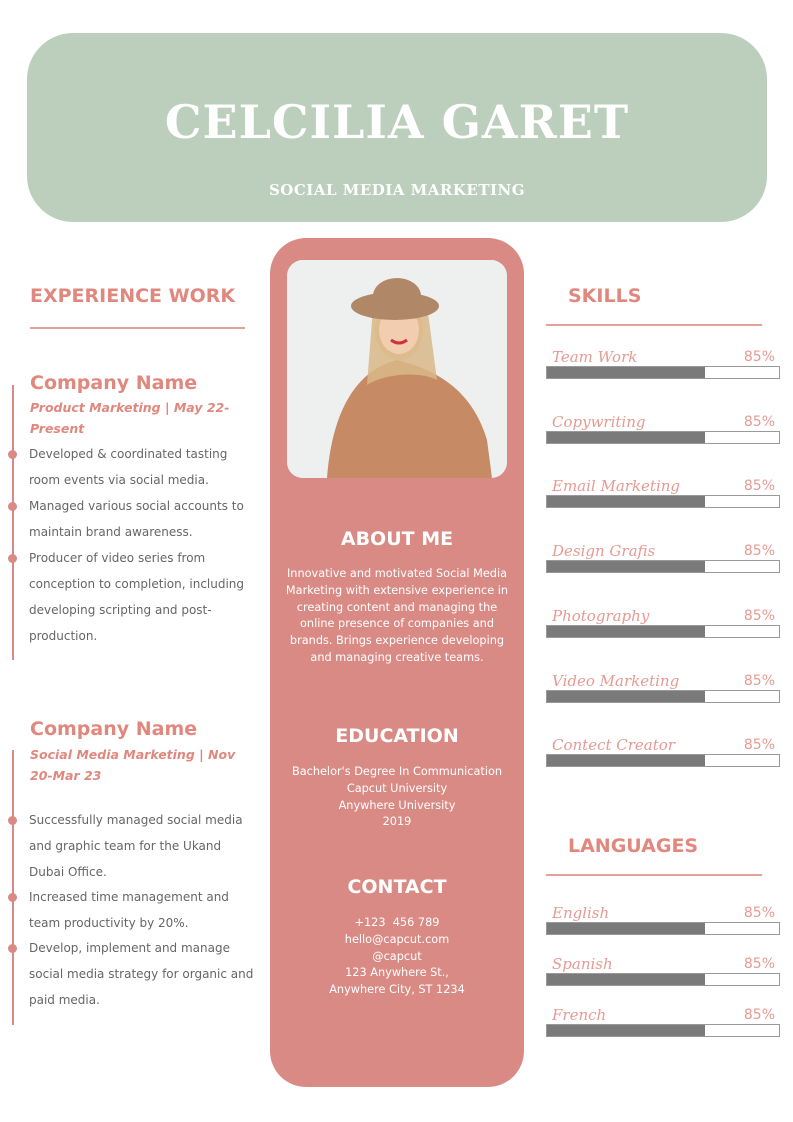  I want to click on job-subtitle: Social Media Marketing | Nov 20-Mar 23, so click(133, 765).